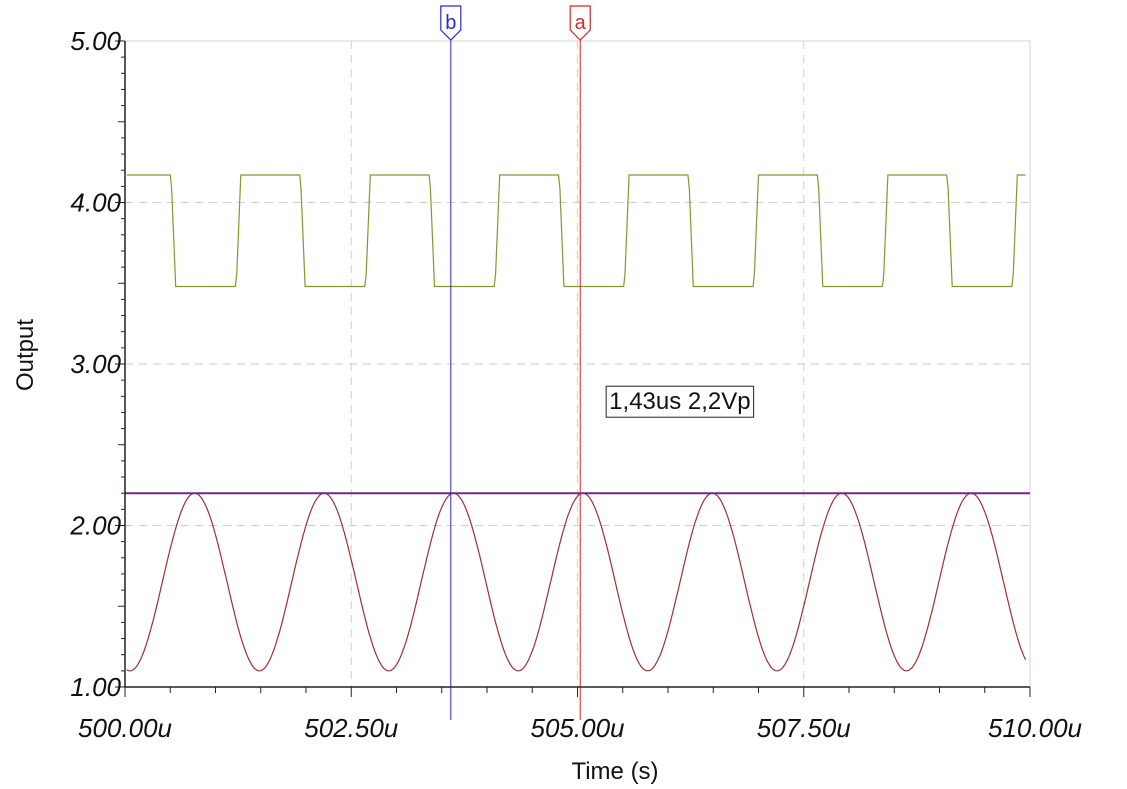 The image size is (1127, 789). I want to click on x-tick-label: 502.50u, so click(351, 728).